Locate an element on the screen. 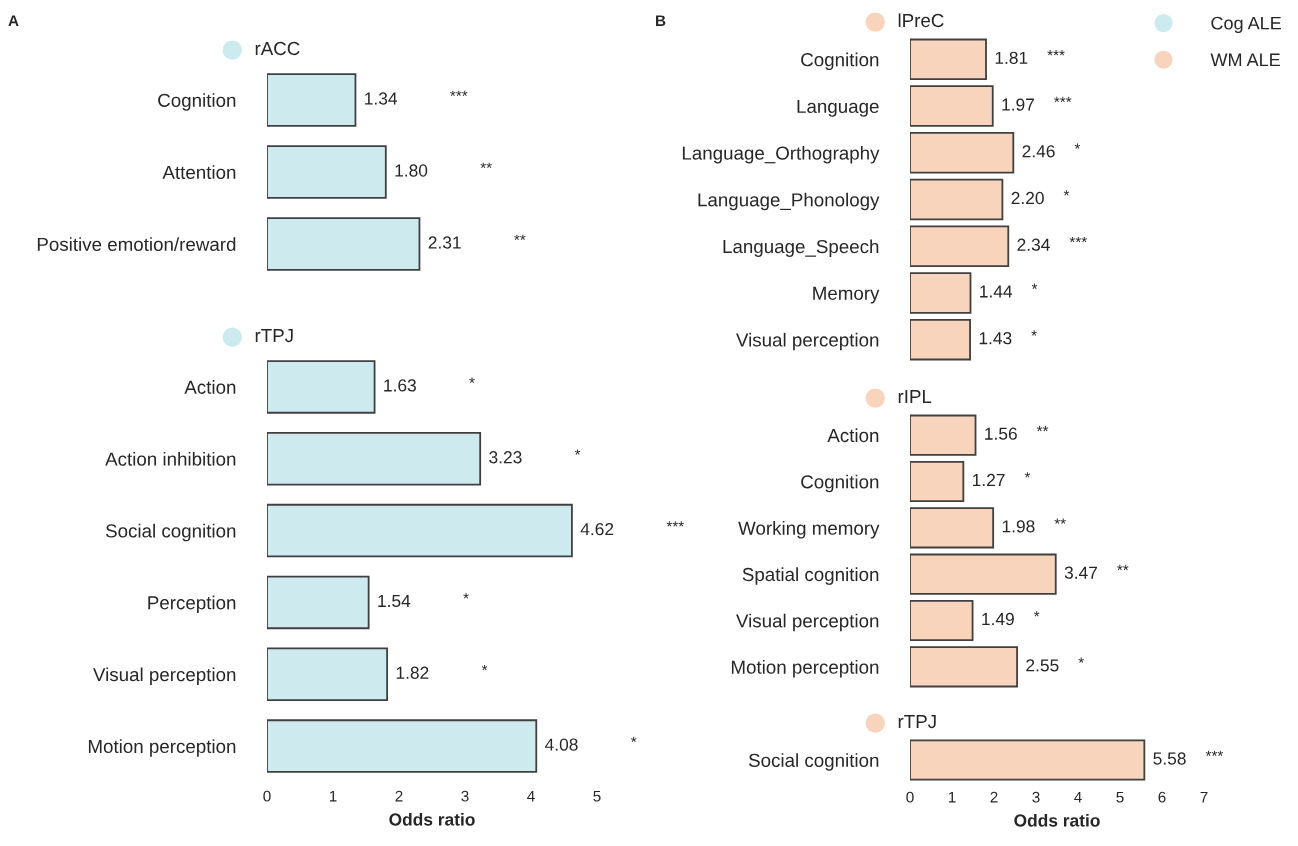 The image size is (1298, 846). data-label: 1.56 is located at coordinates (1001, 433).